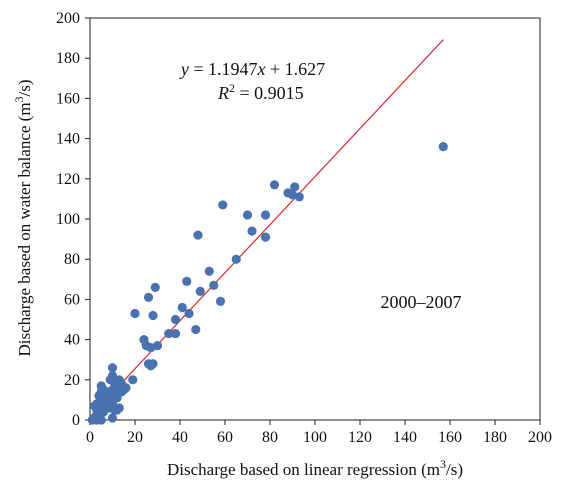 This screenshot has height=490, width=561. I want to click on y-tick-label: 40, so click(72, 340).